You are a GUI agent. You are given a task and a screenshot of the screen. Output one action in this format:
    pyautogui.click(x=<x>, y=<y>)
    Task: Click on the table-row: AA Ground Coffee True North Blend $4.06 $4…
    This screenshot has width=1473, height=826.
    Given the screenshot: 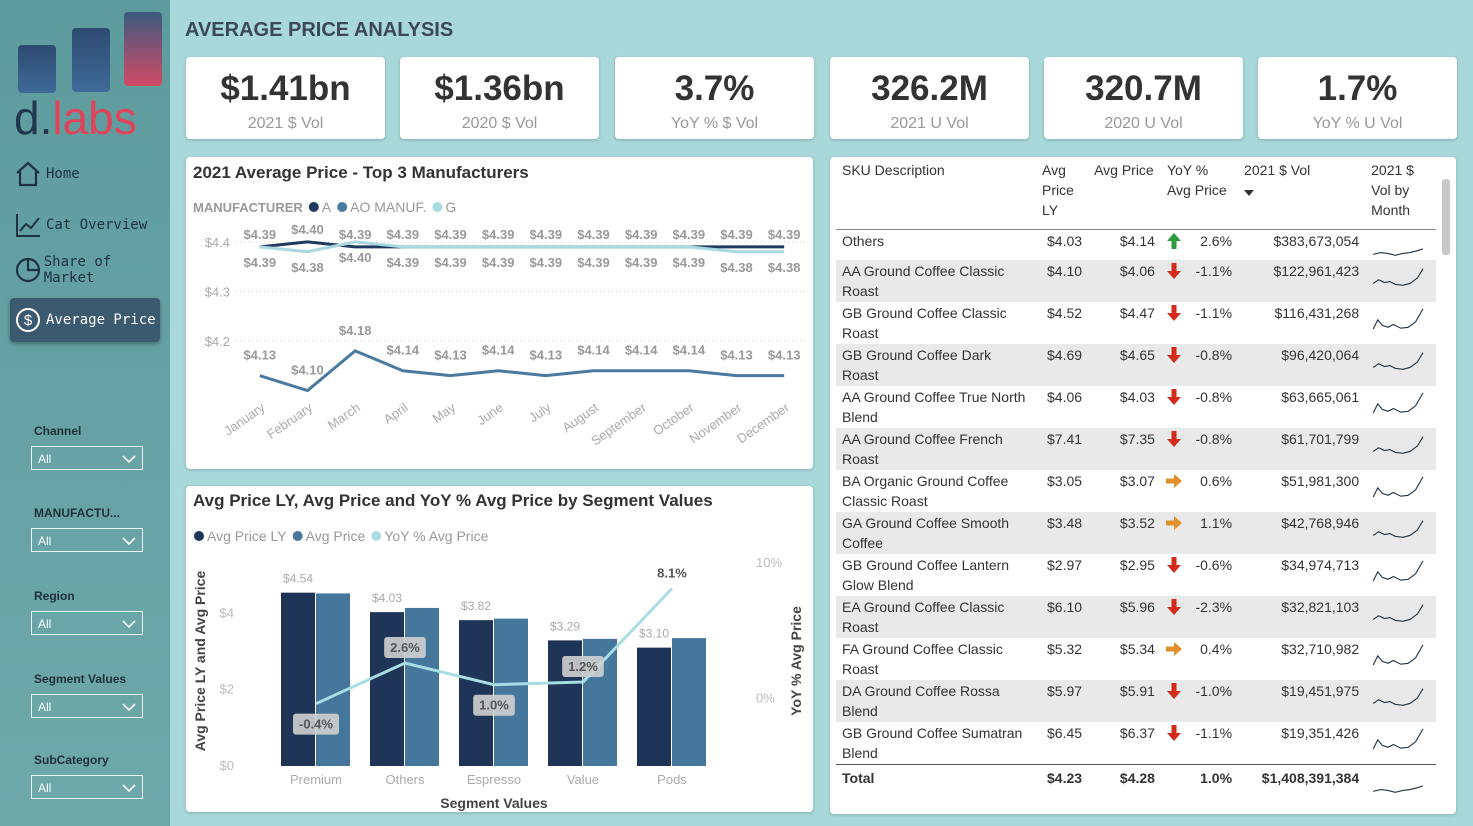 What is the action you would take?
    pyautogui.click(x=1136, y=407)
    